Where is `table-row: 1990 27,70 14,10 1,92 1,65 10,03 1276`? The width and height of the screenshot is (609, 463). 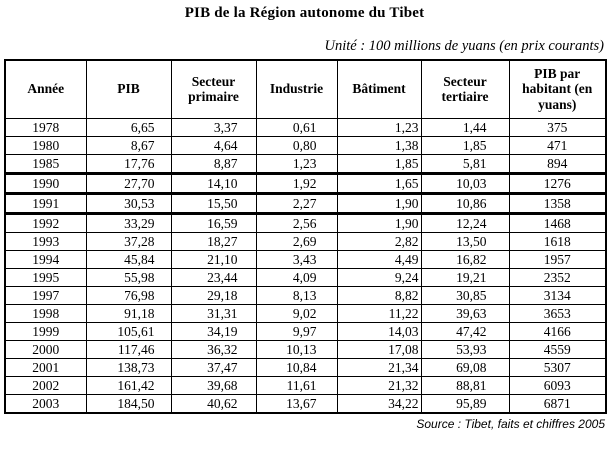 table-row: 1990 27,70 14,10 1,92 1,65 10,03 1276 is located at coordinates (305, 183).